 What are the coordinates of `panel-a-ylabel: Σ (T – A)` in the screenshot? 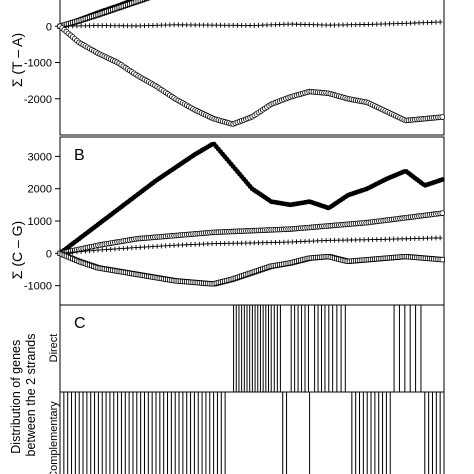 It's located at (17, 60).